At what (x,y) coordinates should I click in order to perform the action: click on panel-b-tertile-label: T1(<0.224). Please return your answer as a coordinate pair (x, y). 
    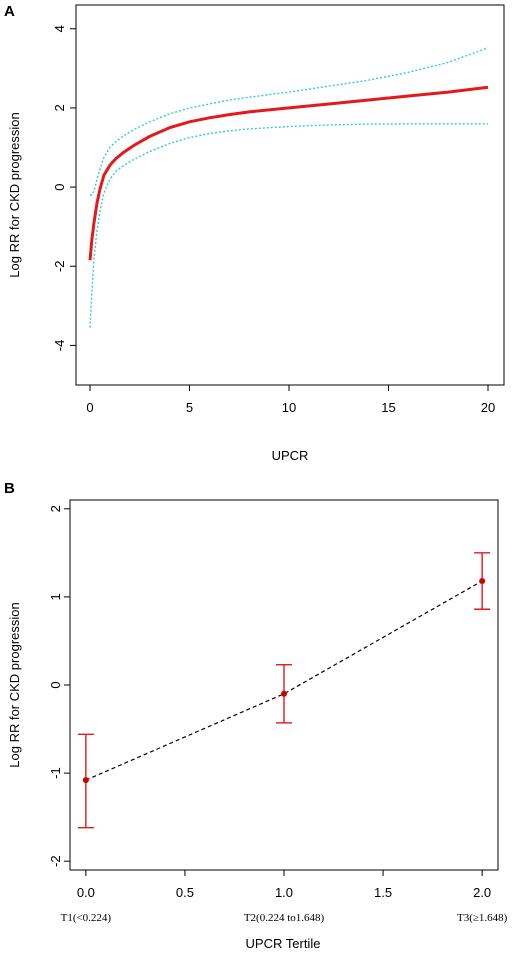
    Looking at the image, I should click on (86, 918).